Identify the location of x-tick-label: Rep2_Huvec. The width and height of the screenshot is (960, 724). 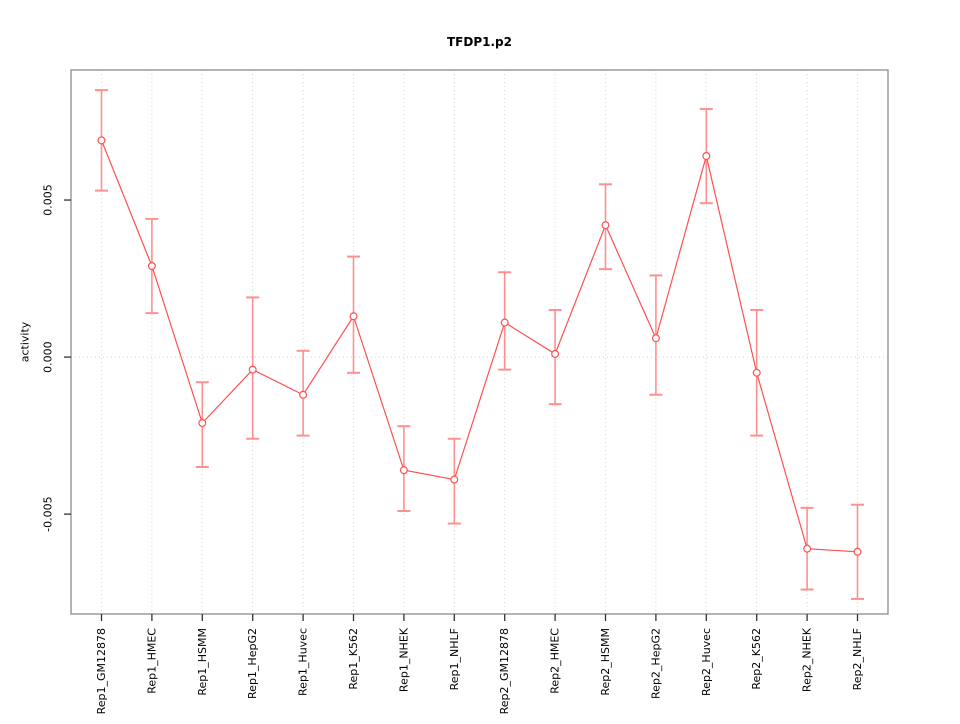
(706, 662).